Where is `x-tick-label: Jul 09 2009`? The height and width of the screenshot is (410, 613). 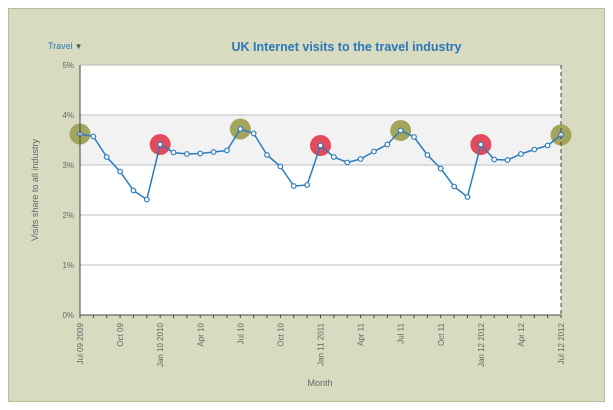 x-tick-label: Jul 09 2009 is located at coordinates (80, 343).